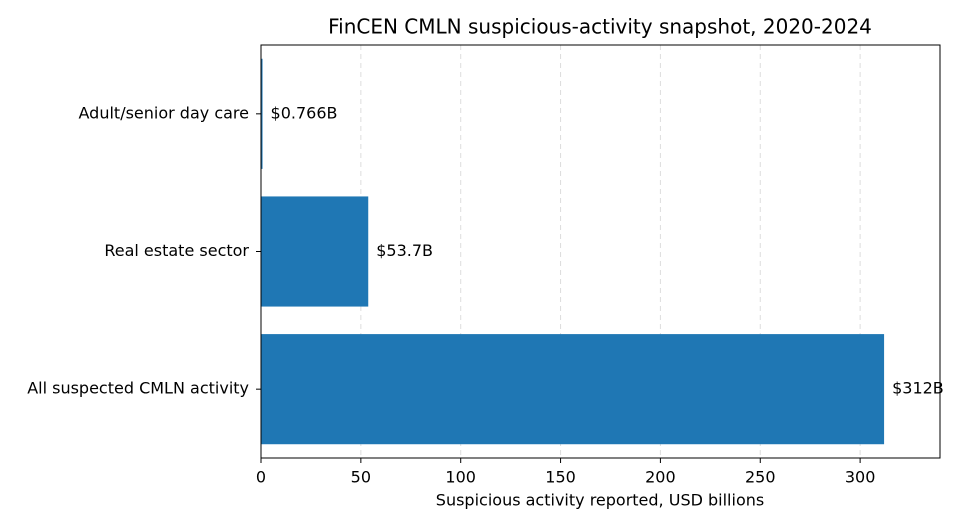 The width and height of the screenshot is (960, 528). What do you see at coordinates (261, 477) in the screenshot?
I see `x-tick-label: 0` at bounding box center [261, 477].